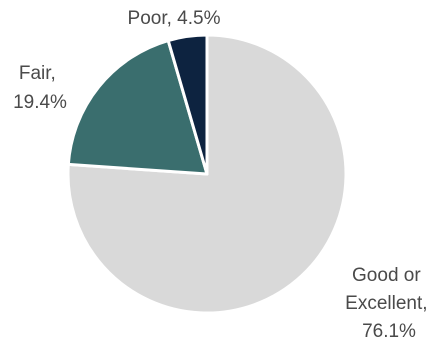 The height and width of the screenshot is (348, 440). What do you see at coordinates (40, 88) in the screenshot?
I see `data-label-fair: Fair, 19.4%` at bounding box center [40, 88].